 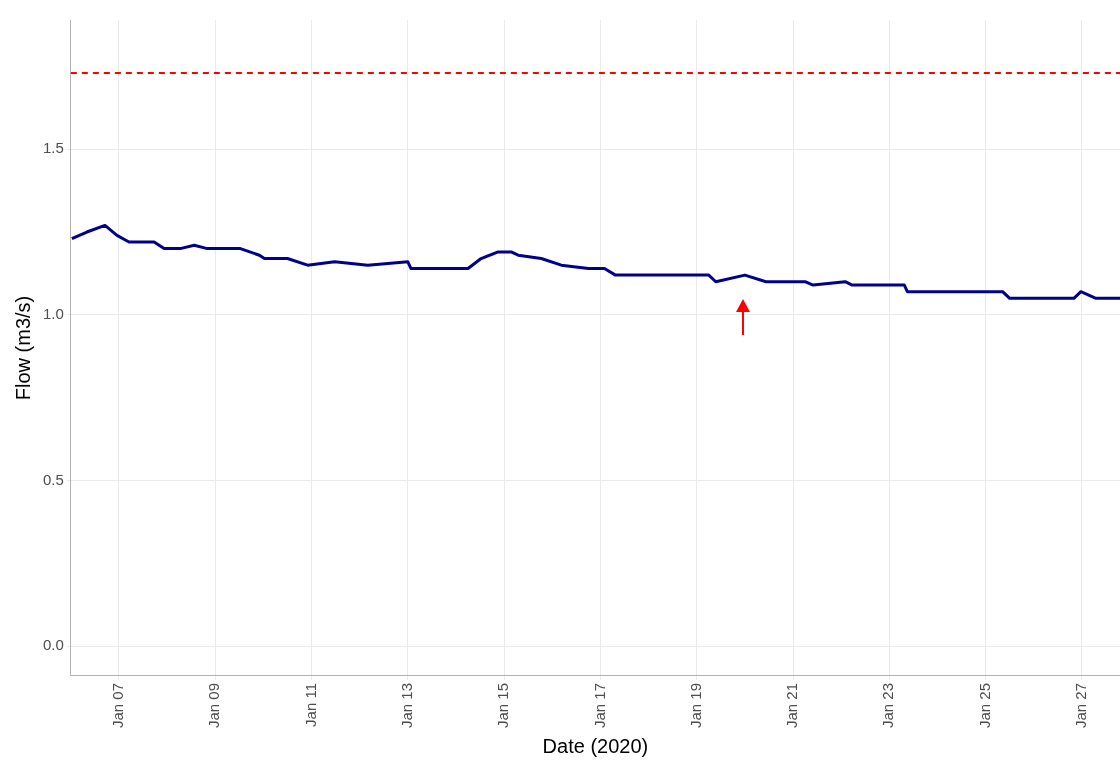 I want to click on y-tick-label: 1.0, so click(x=53, y=313).